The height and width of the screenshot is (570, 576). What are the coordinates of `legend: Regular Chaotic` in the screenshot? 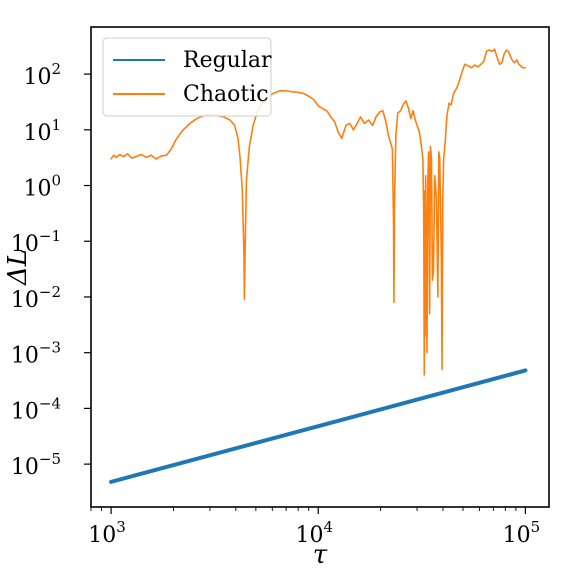 It's located at (187, 77).